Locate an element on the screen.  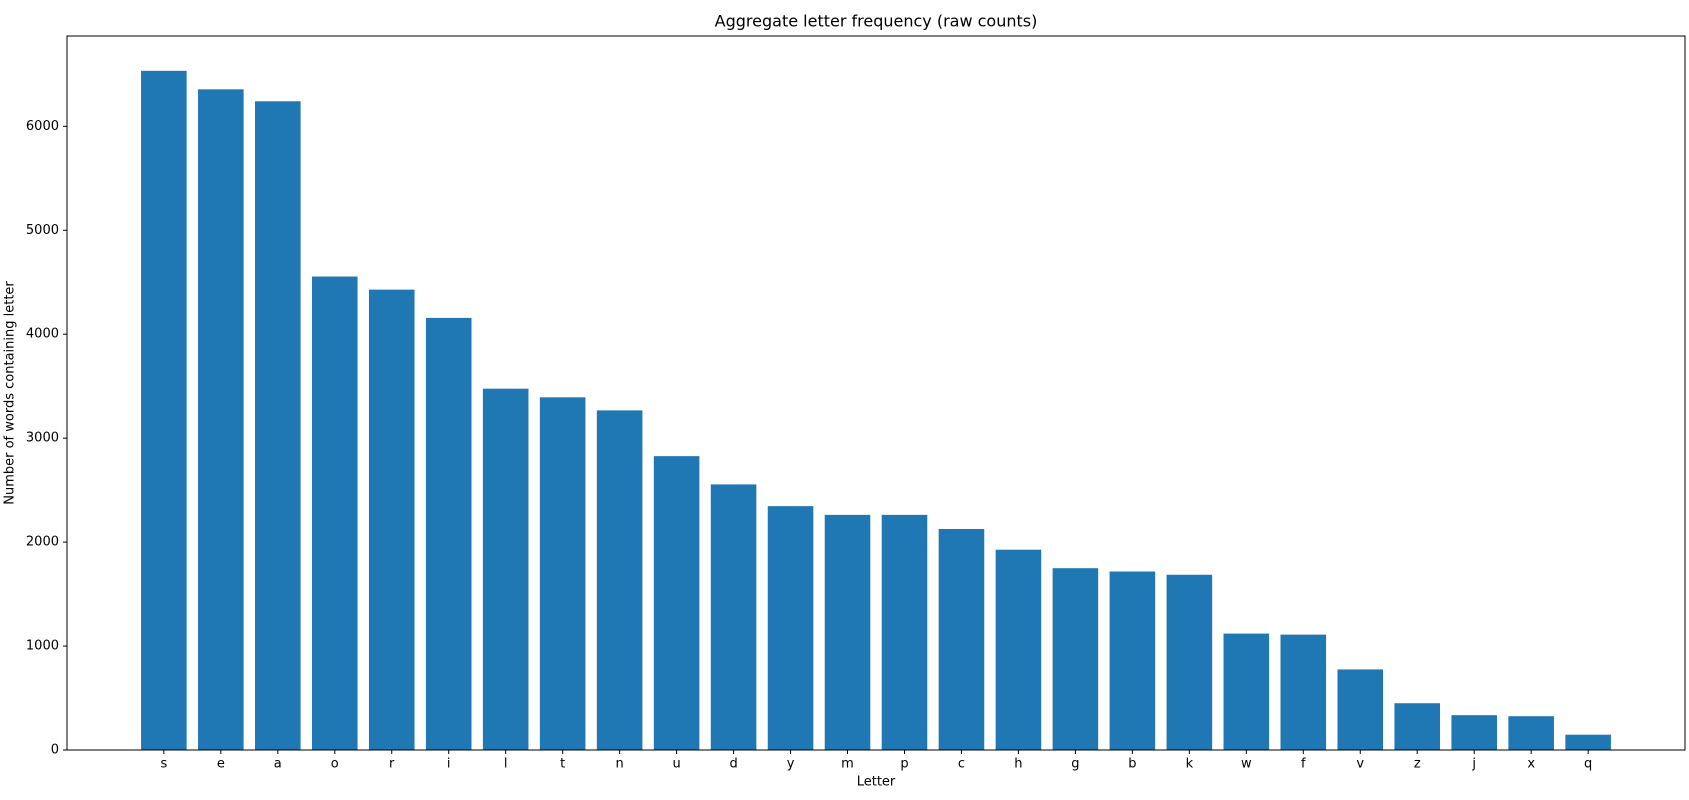
y-tick-label: 2000 is located at coordinates (42, 542).